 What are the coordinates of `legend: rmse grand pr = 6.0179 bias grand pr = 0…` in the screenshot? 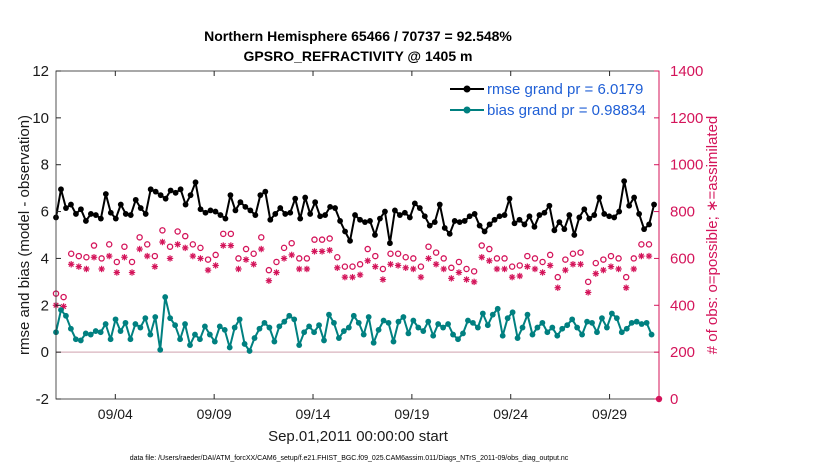 It's located at (549, 99).